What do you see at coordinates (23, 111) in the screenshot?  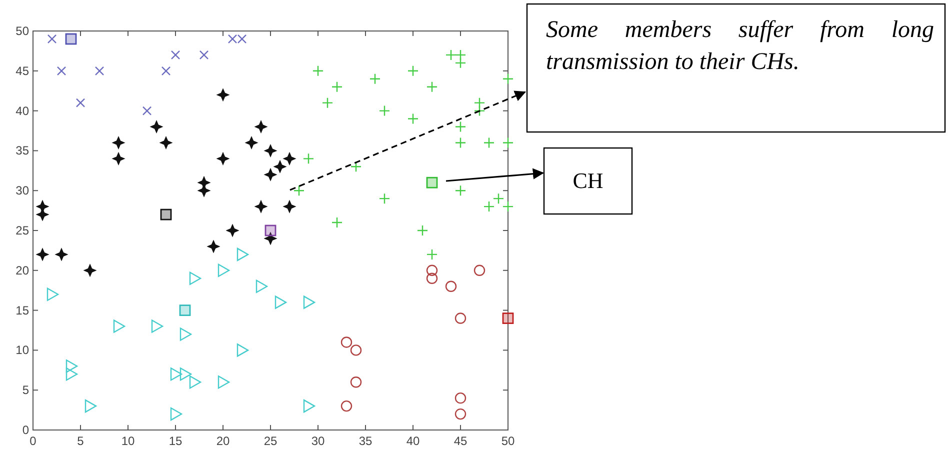 I see `y-tick-label: 40` at bounding box center [23, 111].